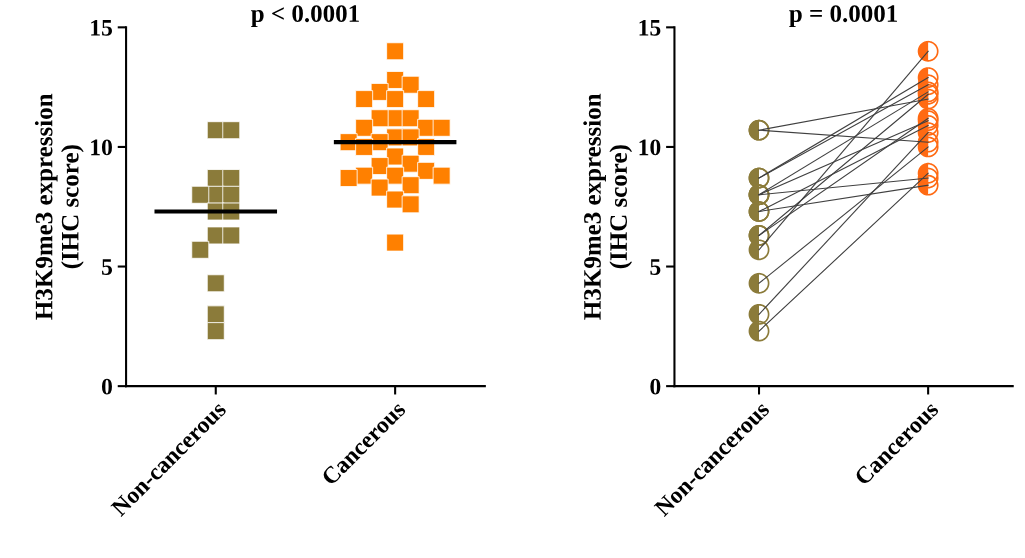  I want to click on chart-title: p < 0.0001, so click(305, 16).